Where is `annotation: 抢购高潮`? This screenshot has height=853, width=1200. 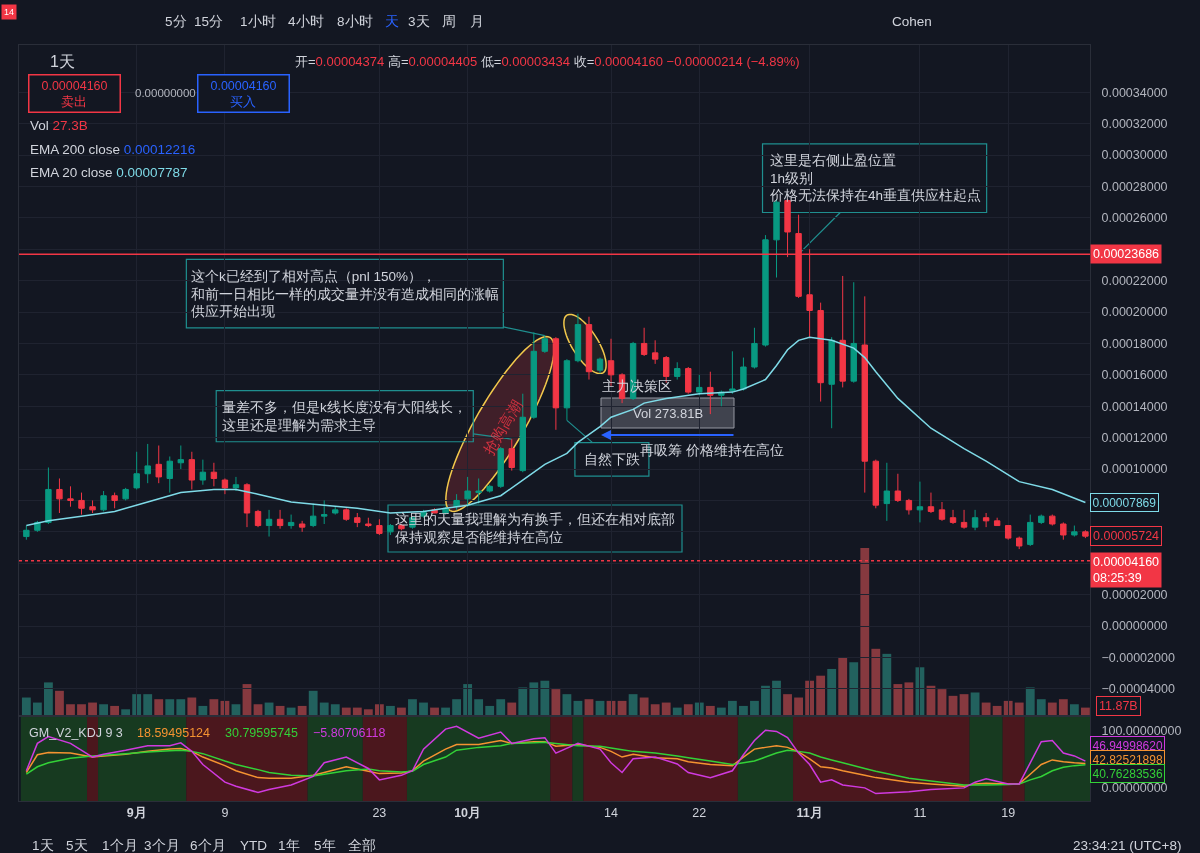
annotation: 抢购高潮 is located at coordinates (502, 427).